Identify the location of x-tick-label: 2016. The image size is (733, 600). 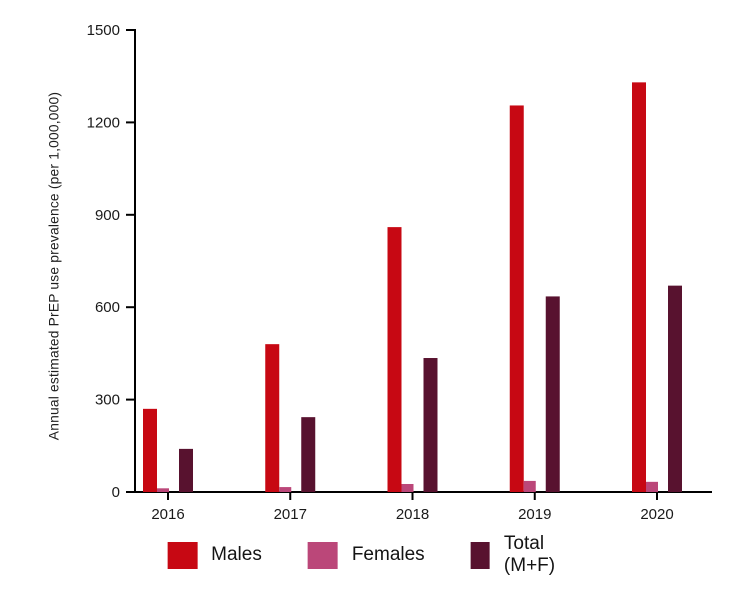
(167, 514).